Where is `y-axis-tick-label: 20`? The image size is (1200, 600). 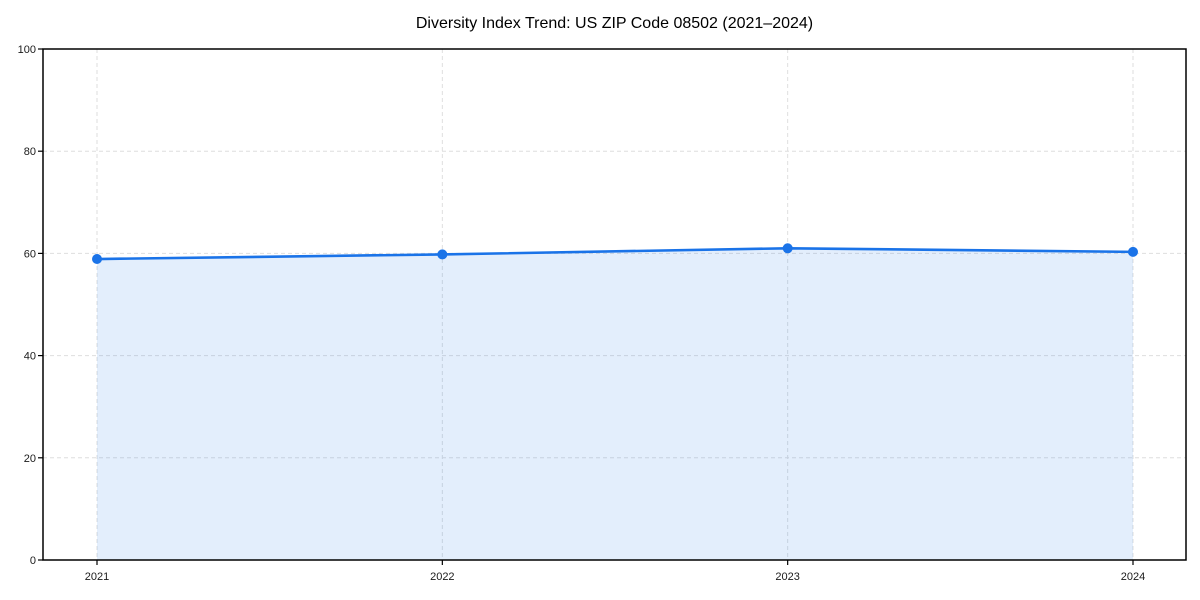
y-axis-tick-label: 20 is located at coordinates (30, 459).